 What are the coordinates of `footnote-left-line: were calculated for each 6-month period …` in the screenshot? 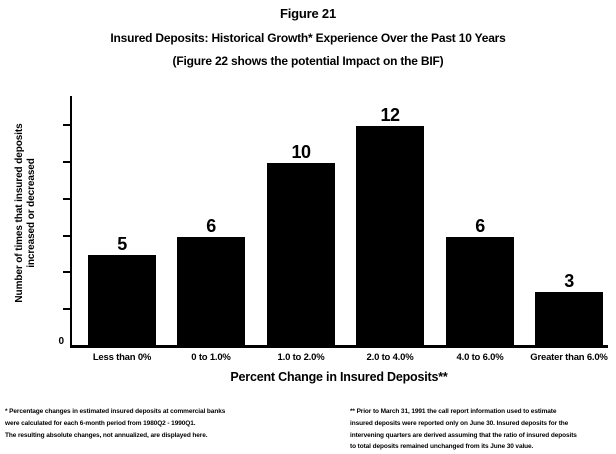 It's located at (100, 423).